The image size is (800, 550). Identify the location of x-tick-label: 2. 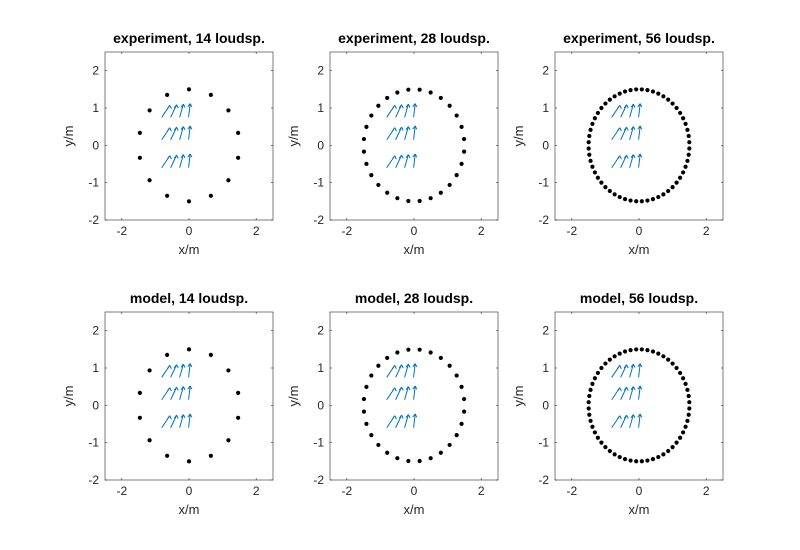
(706, 231).